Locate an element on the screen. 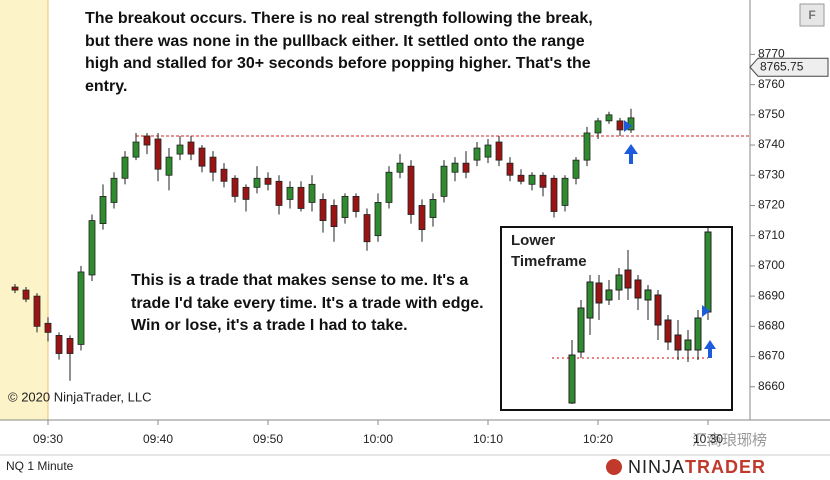 The image size is (830, 480). y-tick-label: 8660 is located at coordinates (771, 386).